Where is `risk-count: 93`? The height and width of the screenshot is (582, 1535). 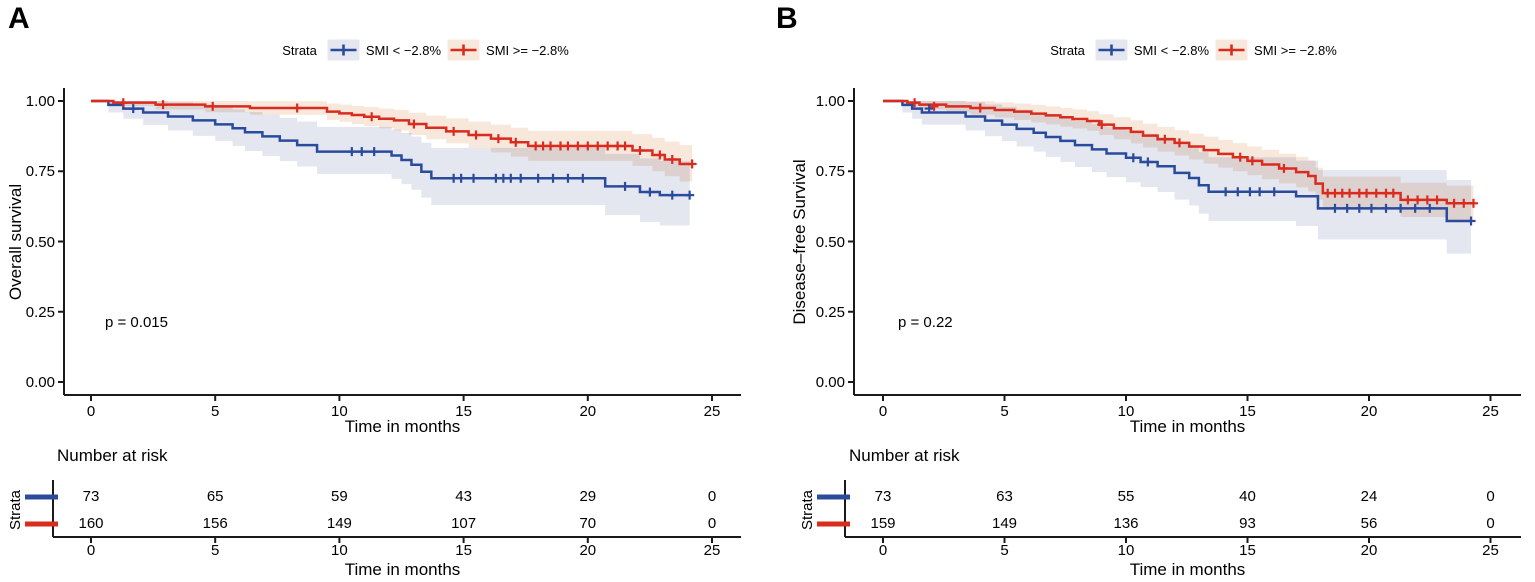
risk-count: 93 is located at coordinates (1247, 523).